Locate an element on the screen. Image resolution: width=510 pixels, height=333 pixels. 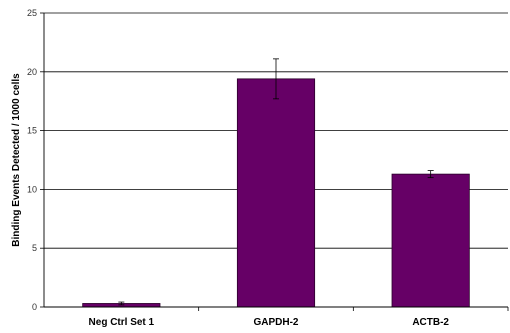
y-tick-label: 25 is located at coordinates (32, 13).